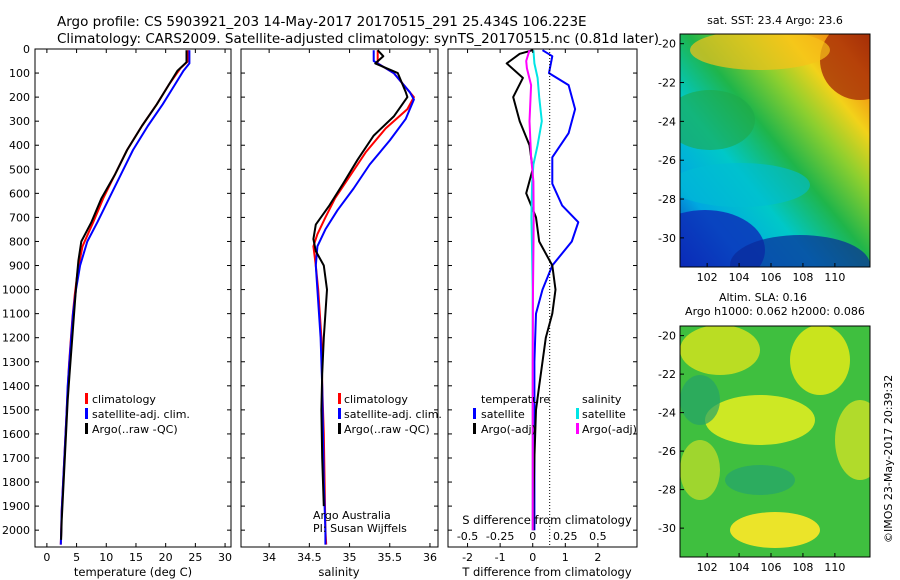  Describe the element at coordinates (16, 362) in the screenshot. I see `depth-tick-label: 1300` at that location.